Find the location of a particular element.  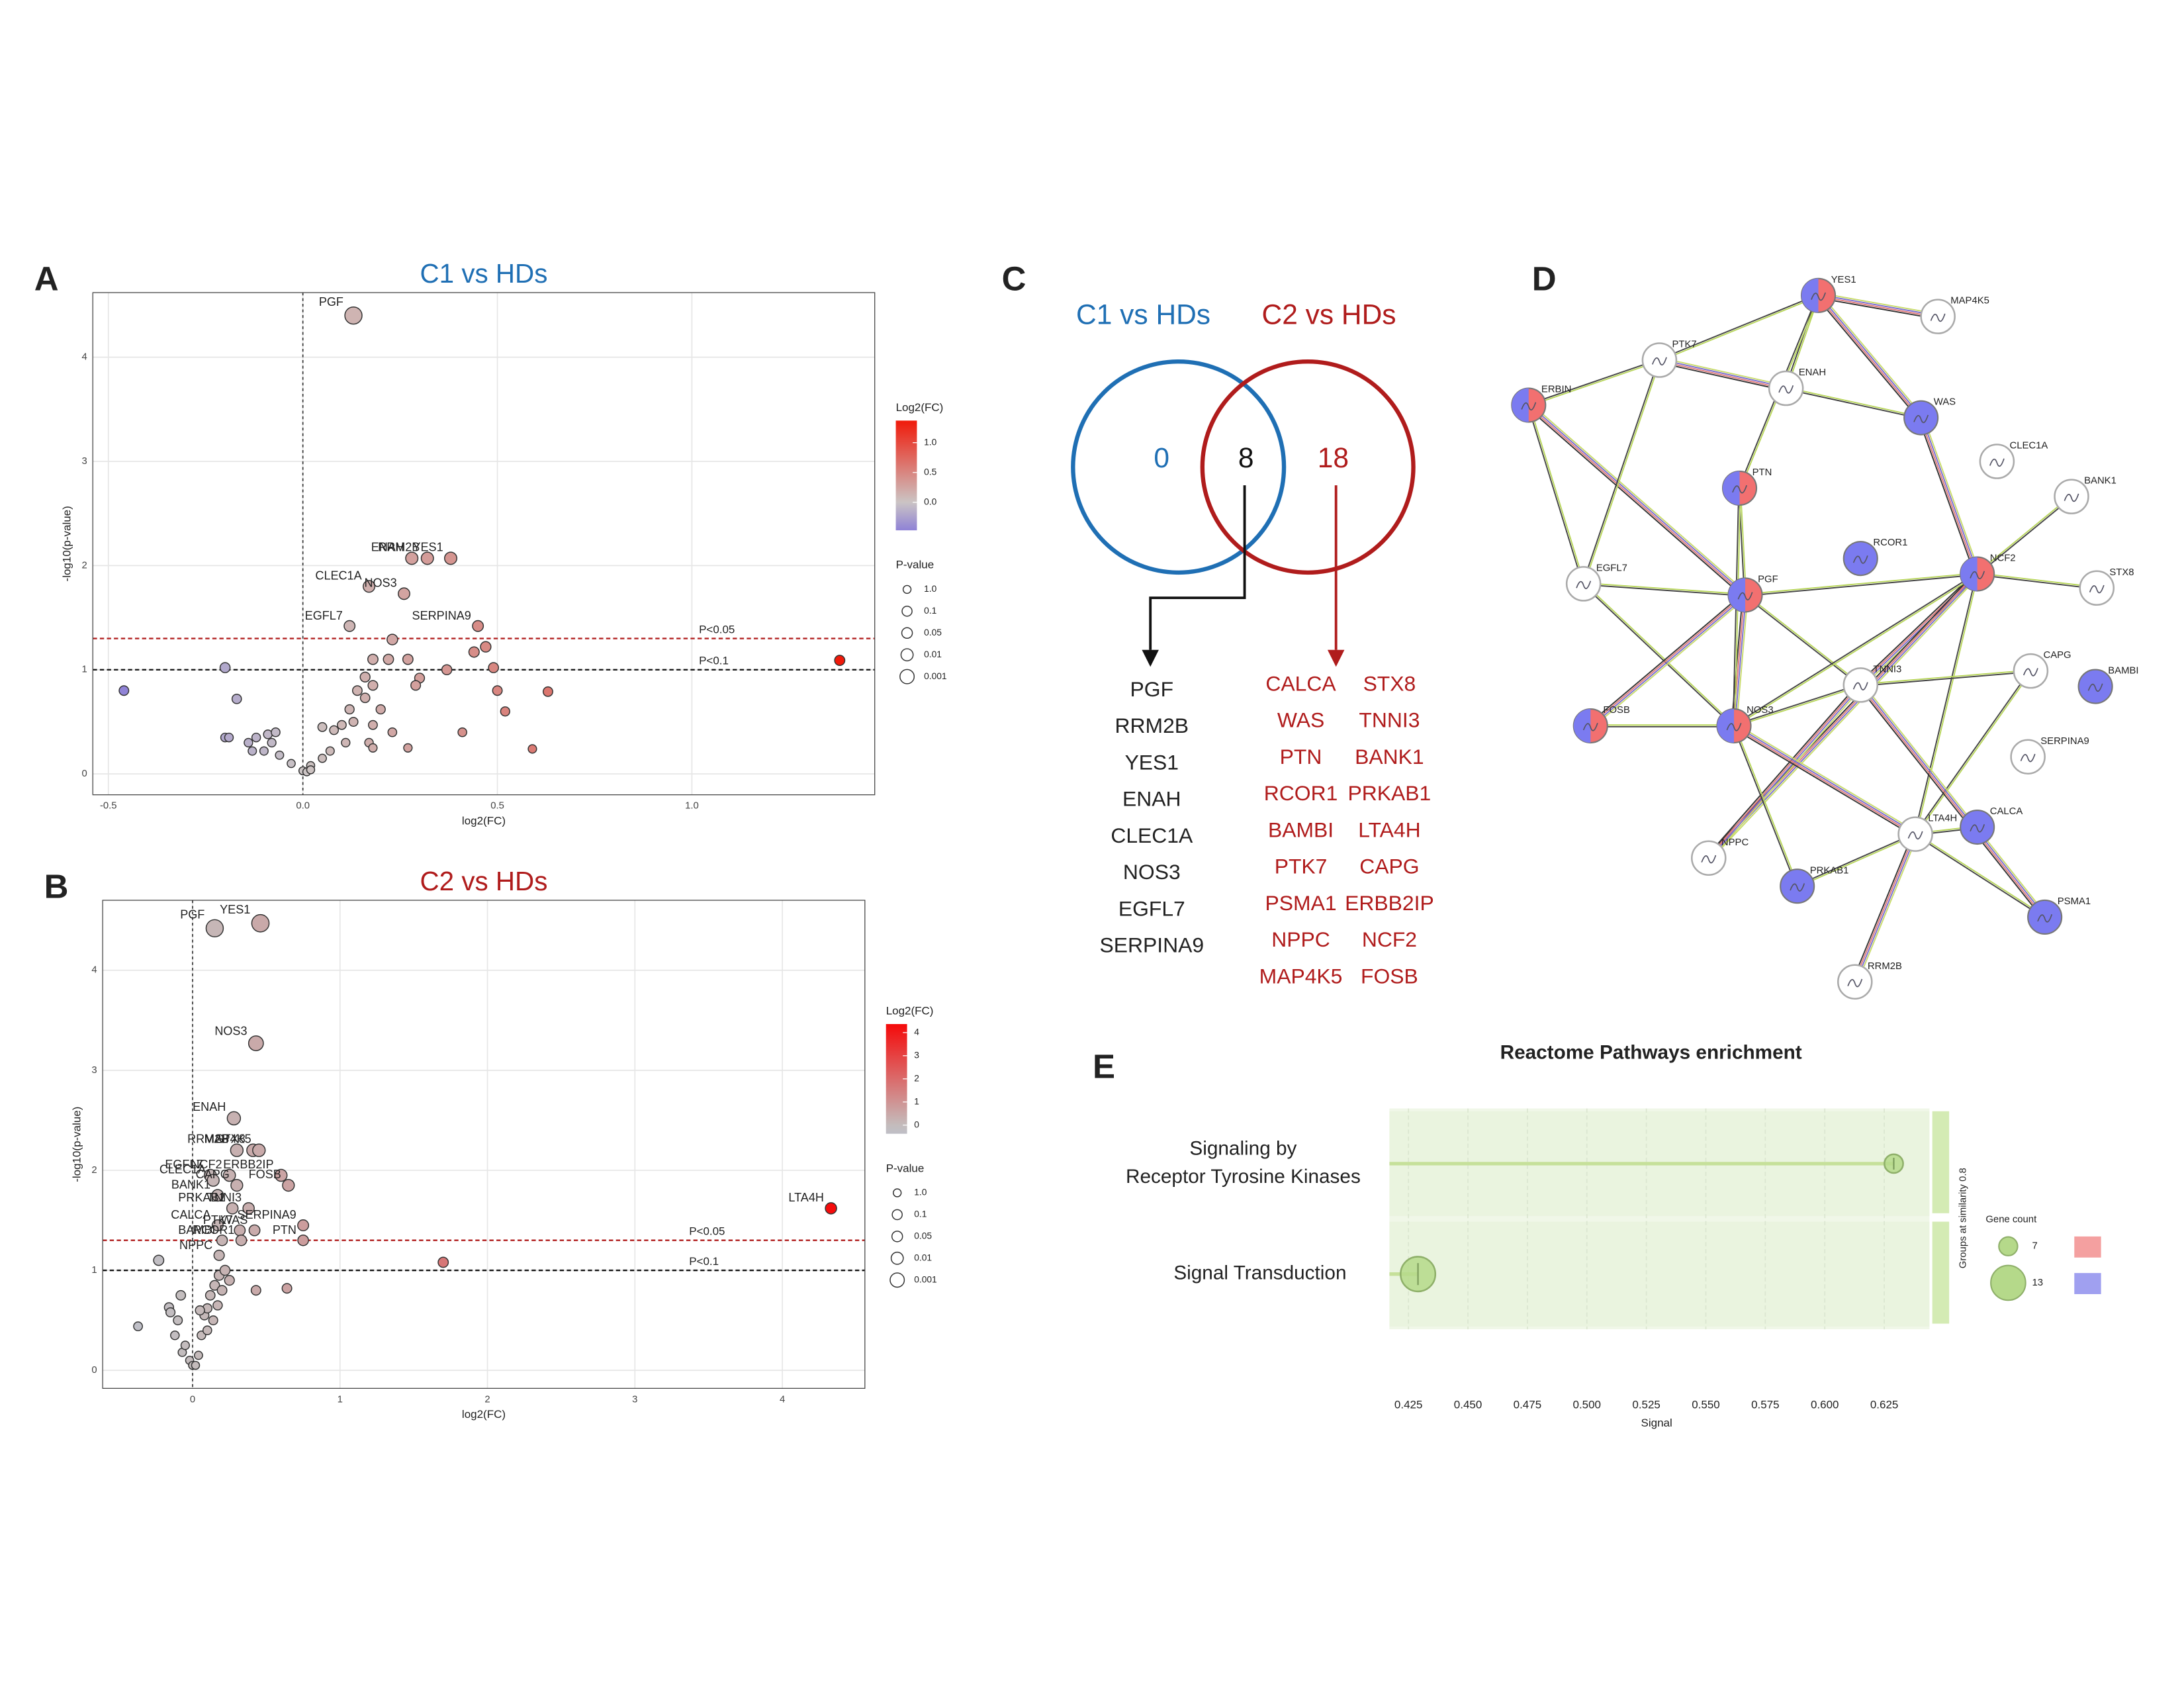

x-tick-label: 0.625 is located at coordinates (1885, 1404).